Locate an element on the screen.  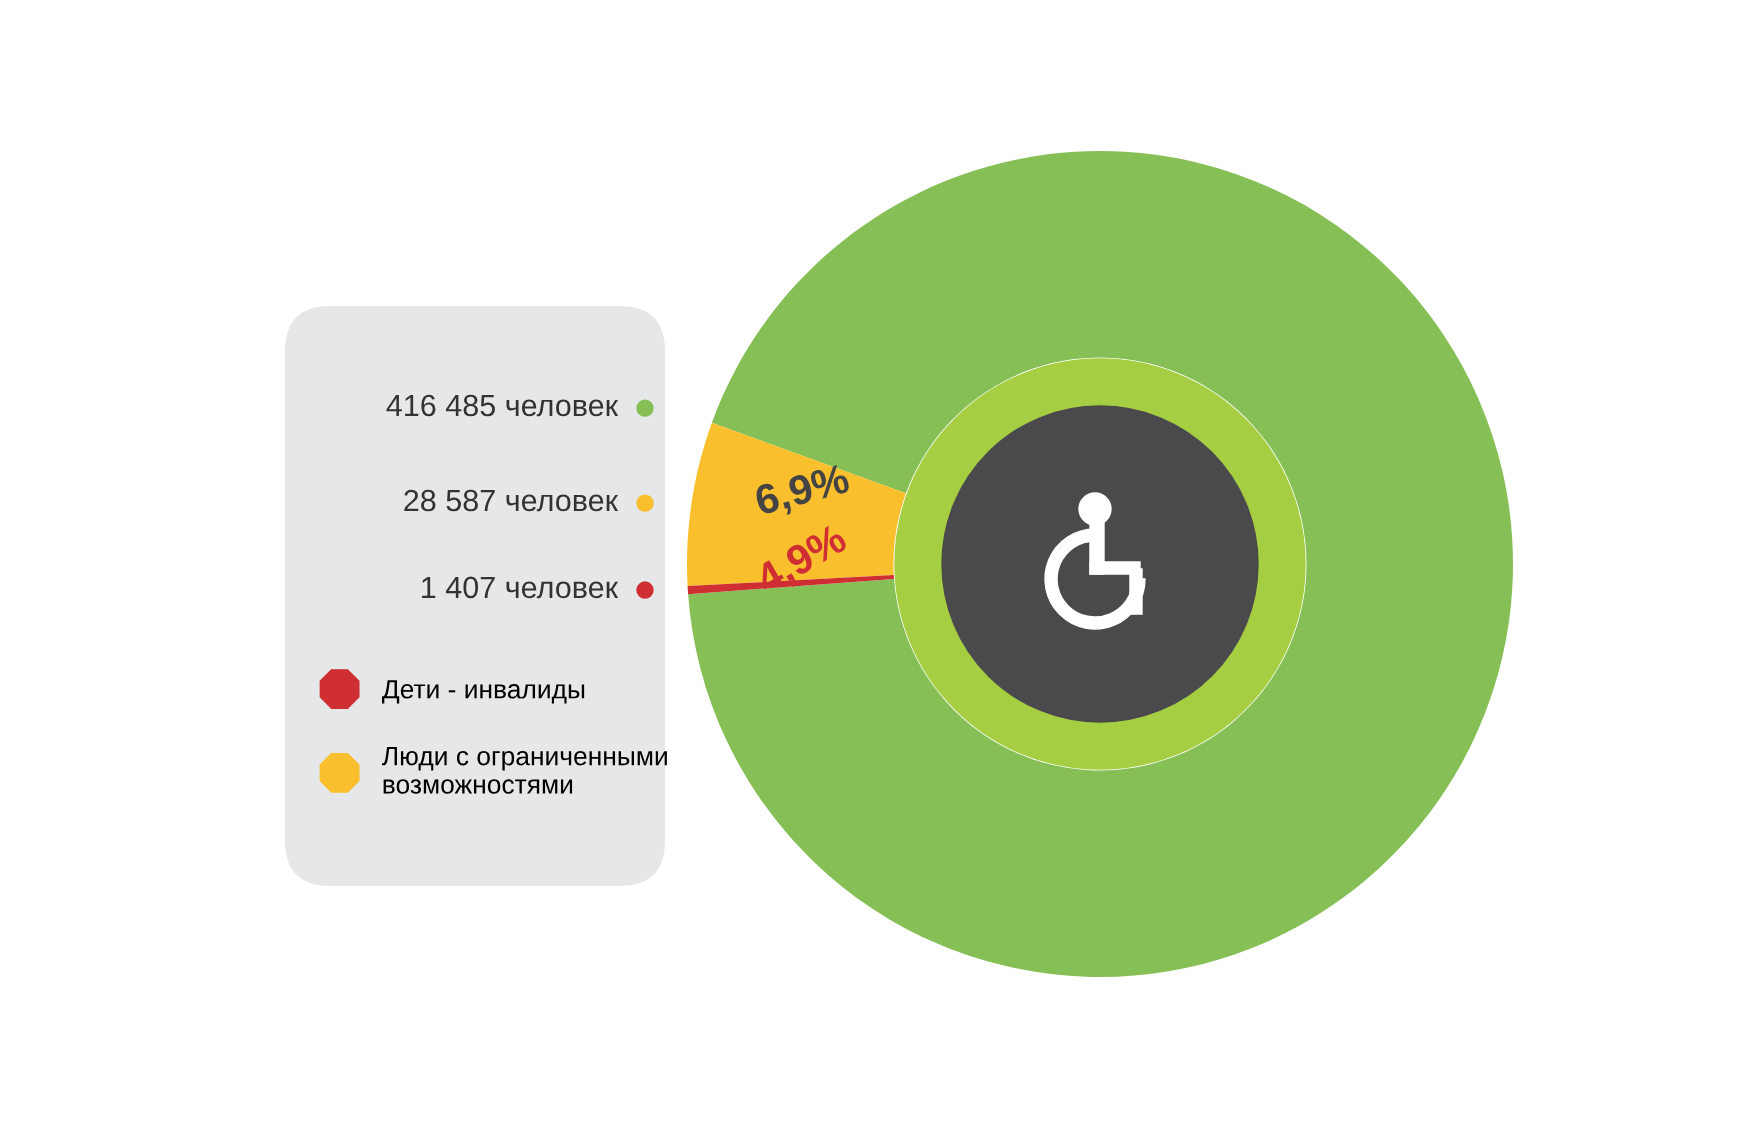
text: 6,9% is located at coordinates (803, 492).